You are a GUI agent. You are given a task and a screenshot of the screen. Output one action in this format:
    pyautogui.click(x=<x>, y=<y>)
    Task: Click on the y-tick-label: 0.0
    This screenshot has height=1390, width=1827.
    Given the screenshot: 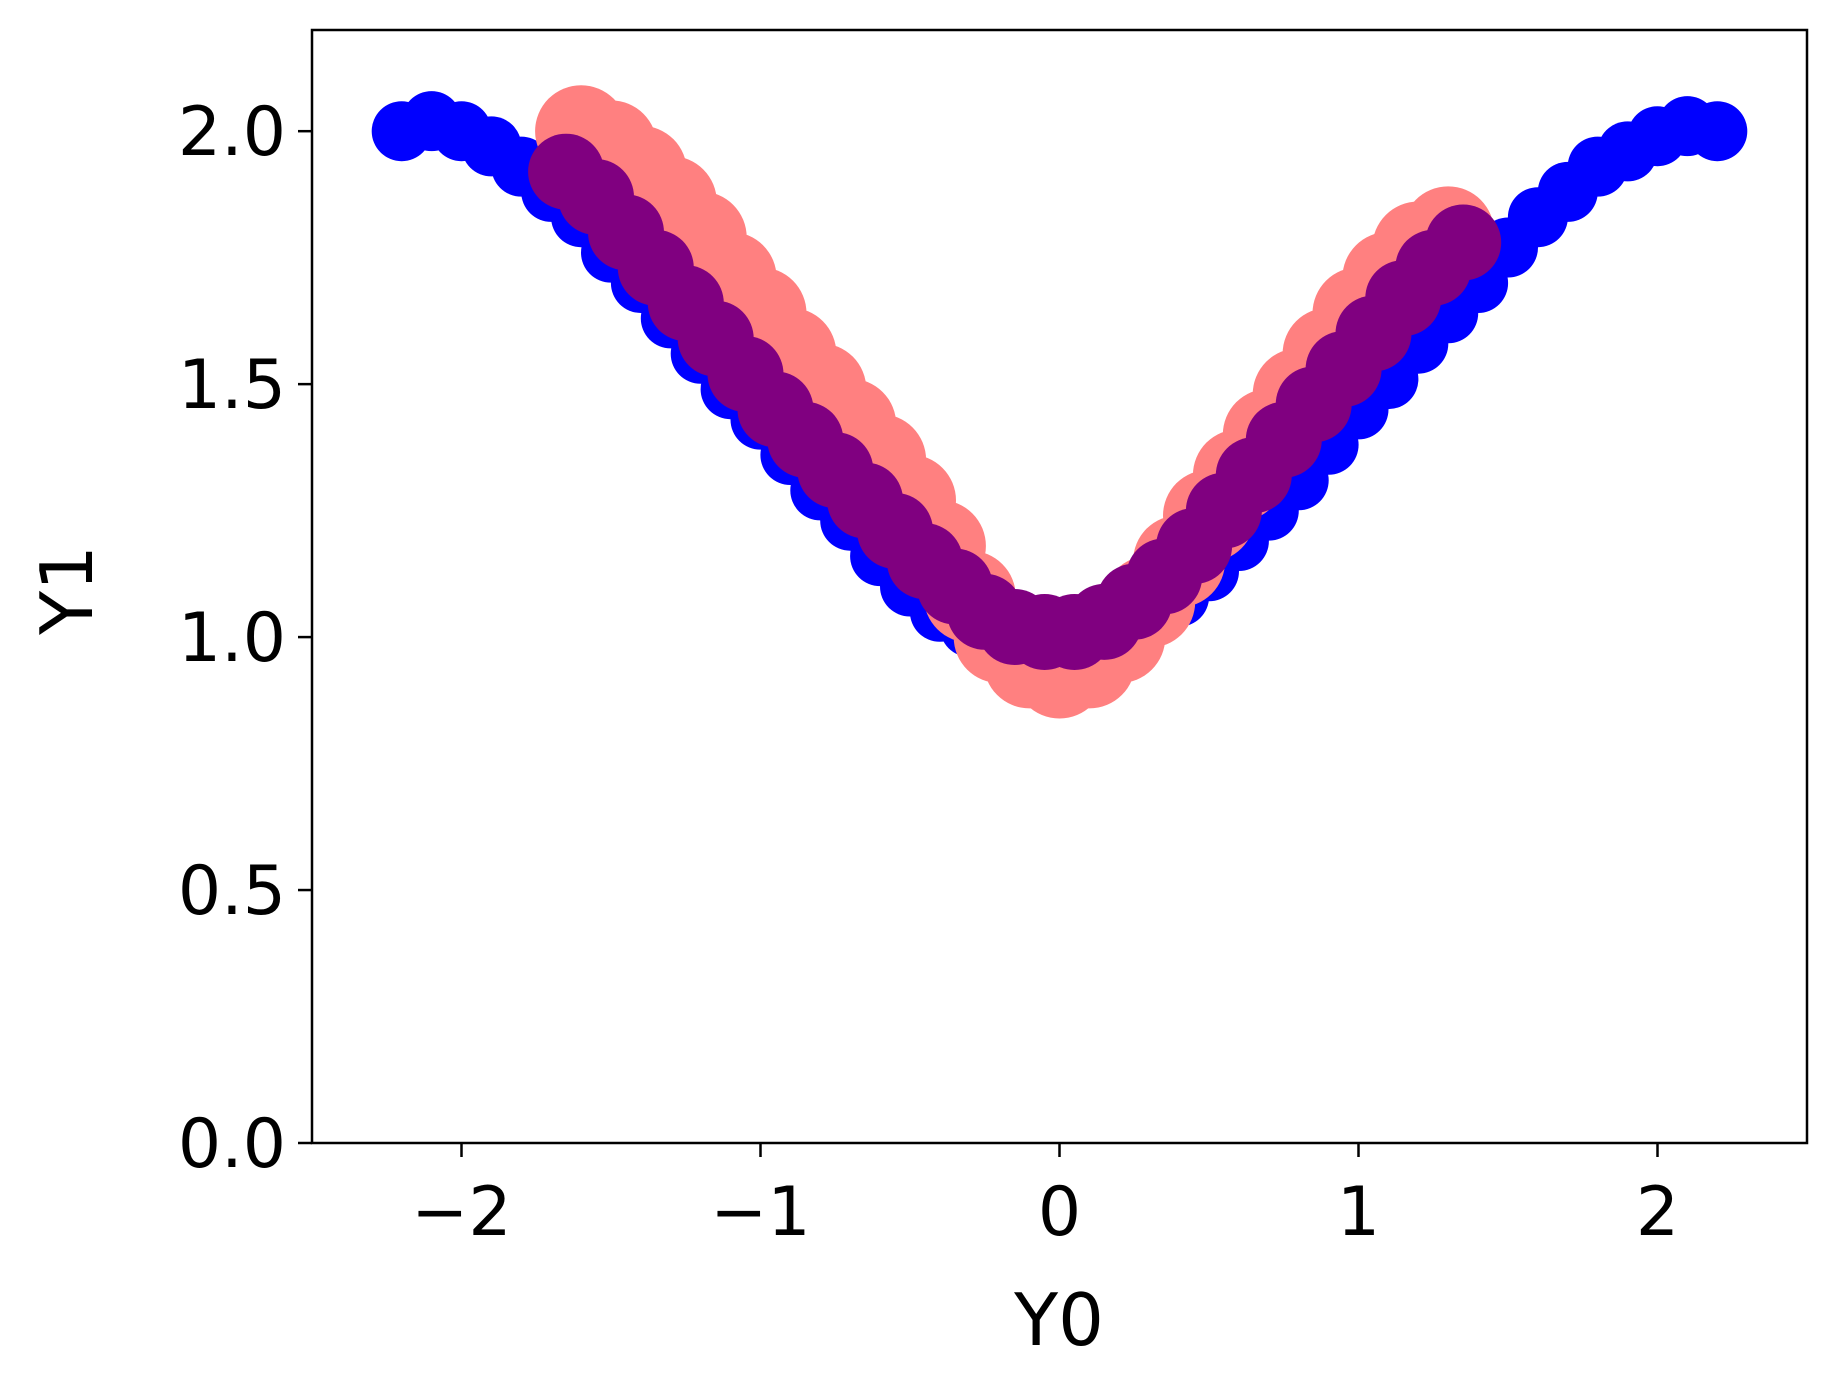 What is the action you would take?
    pyautogui.click(x=232, y=1144)
    